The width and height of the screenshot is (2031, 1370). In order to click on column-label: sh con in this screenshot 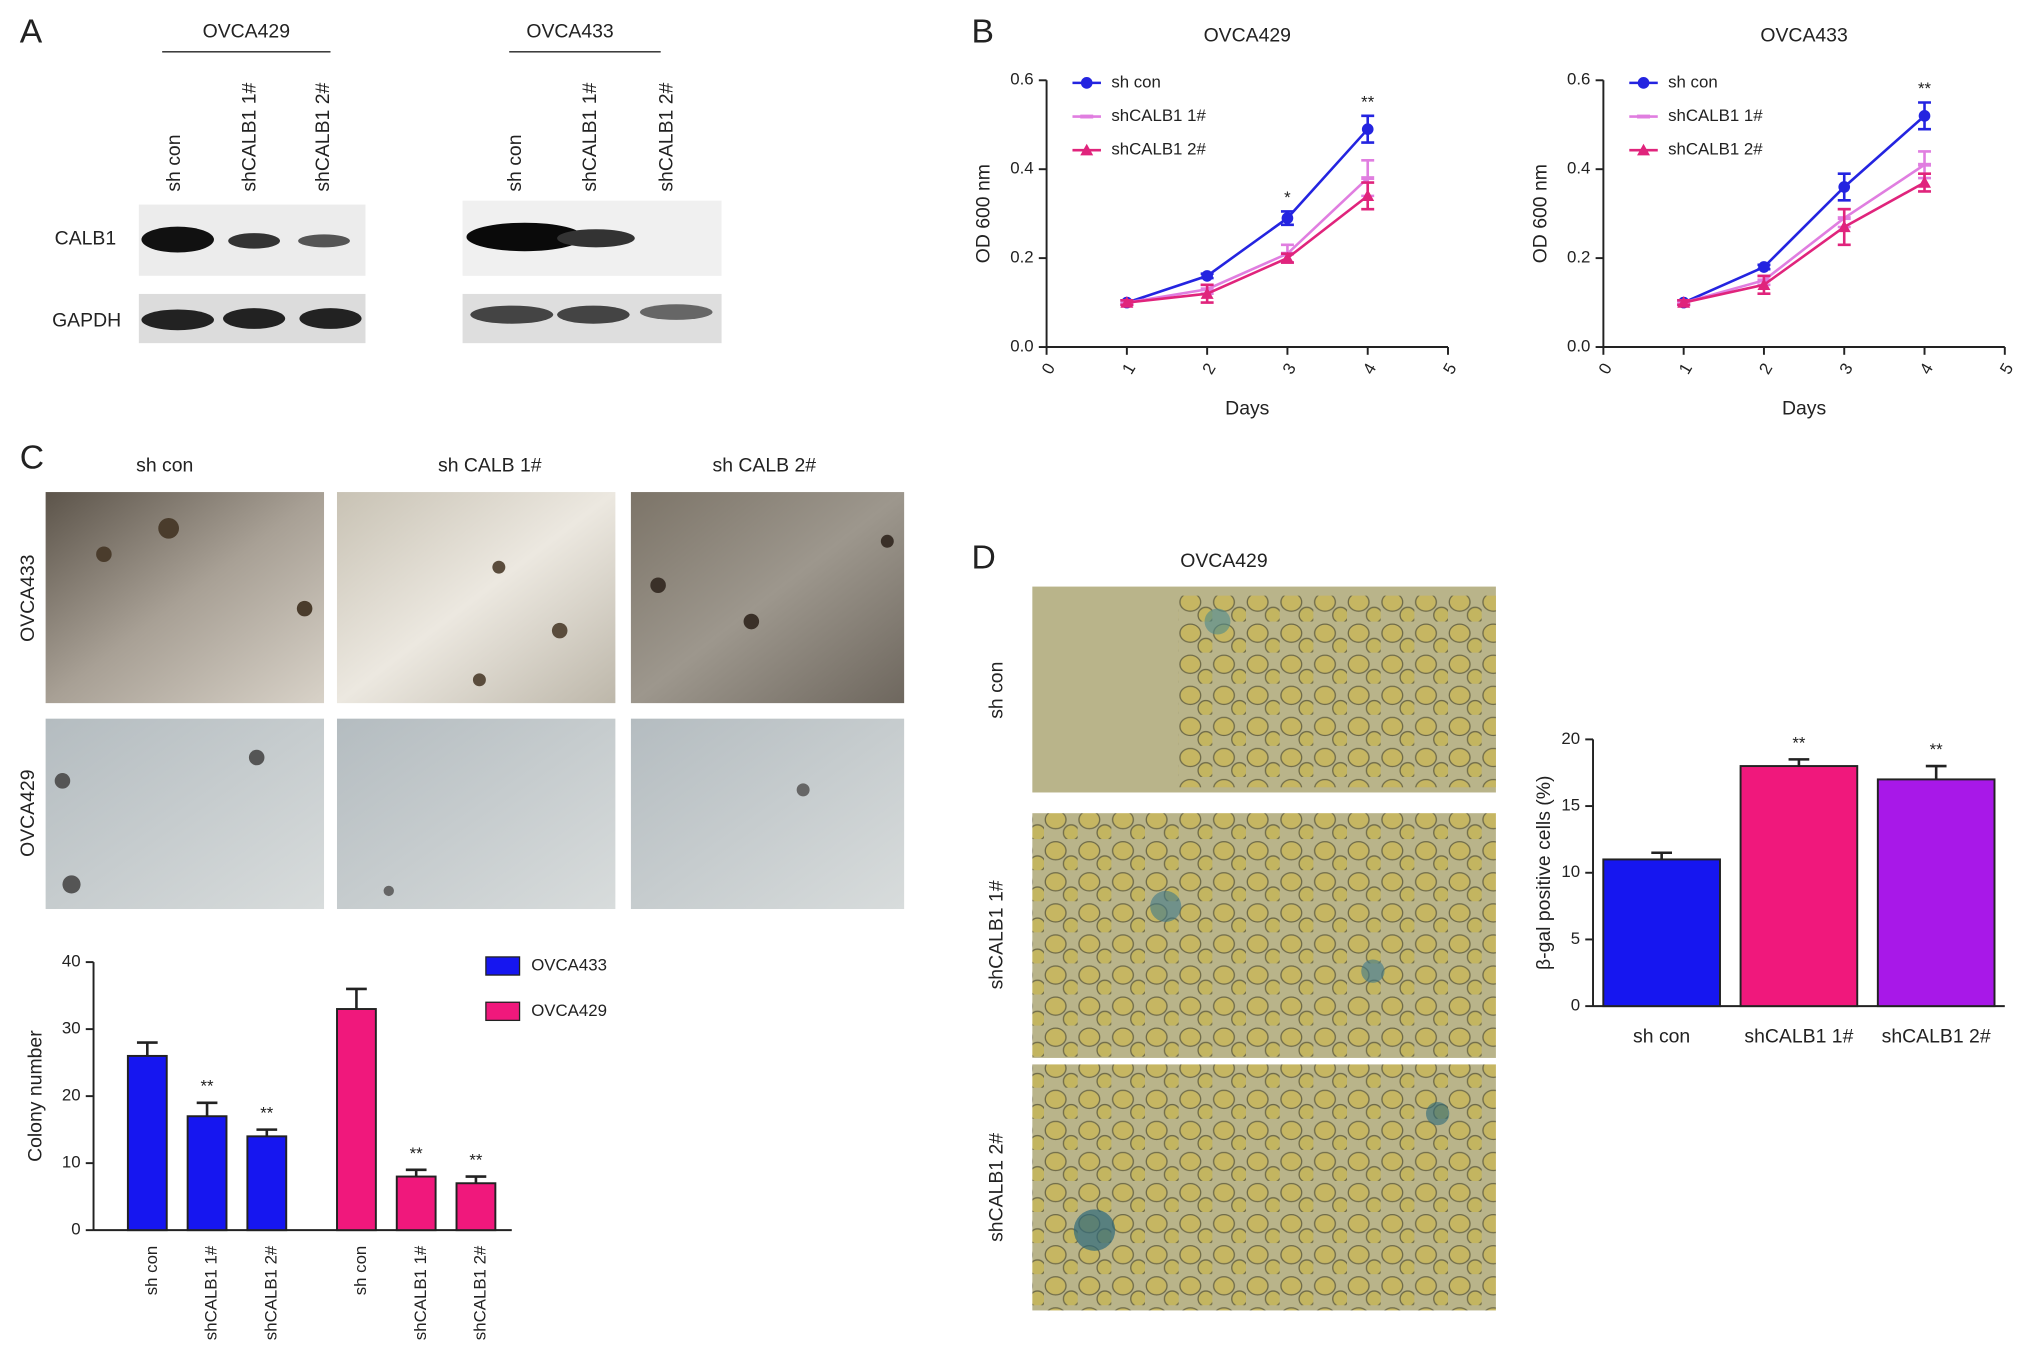, I will do `click(164, 465)`.